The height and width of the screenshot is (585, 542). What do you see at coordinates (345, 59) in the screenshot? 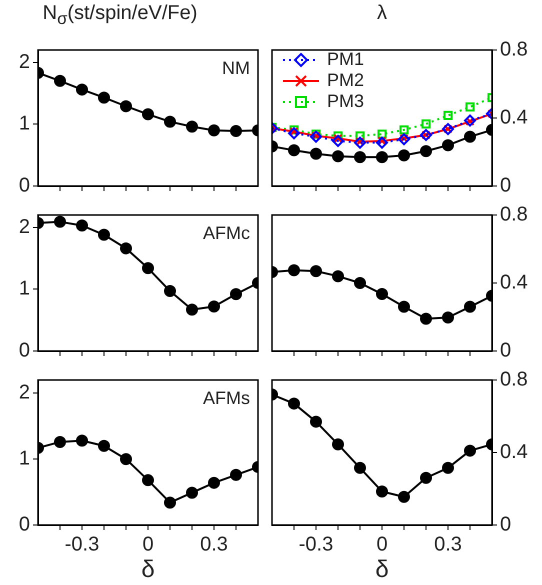
I see `legend-label: PM1` at bounding box center [345, 59].